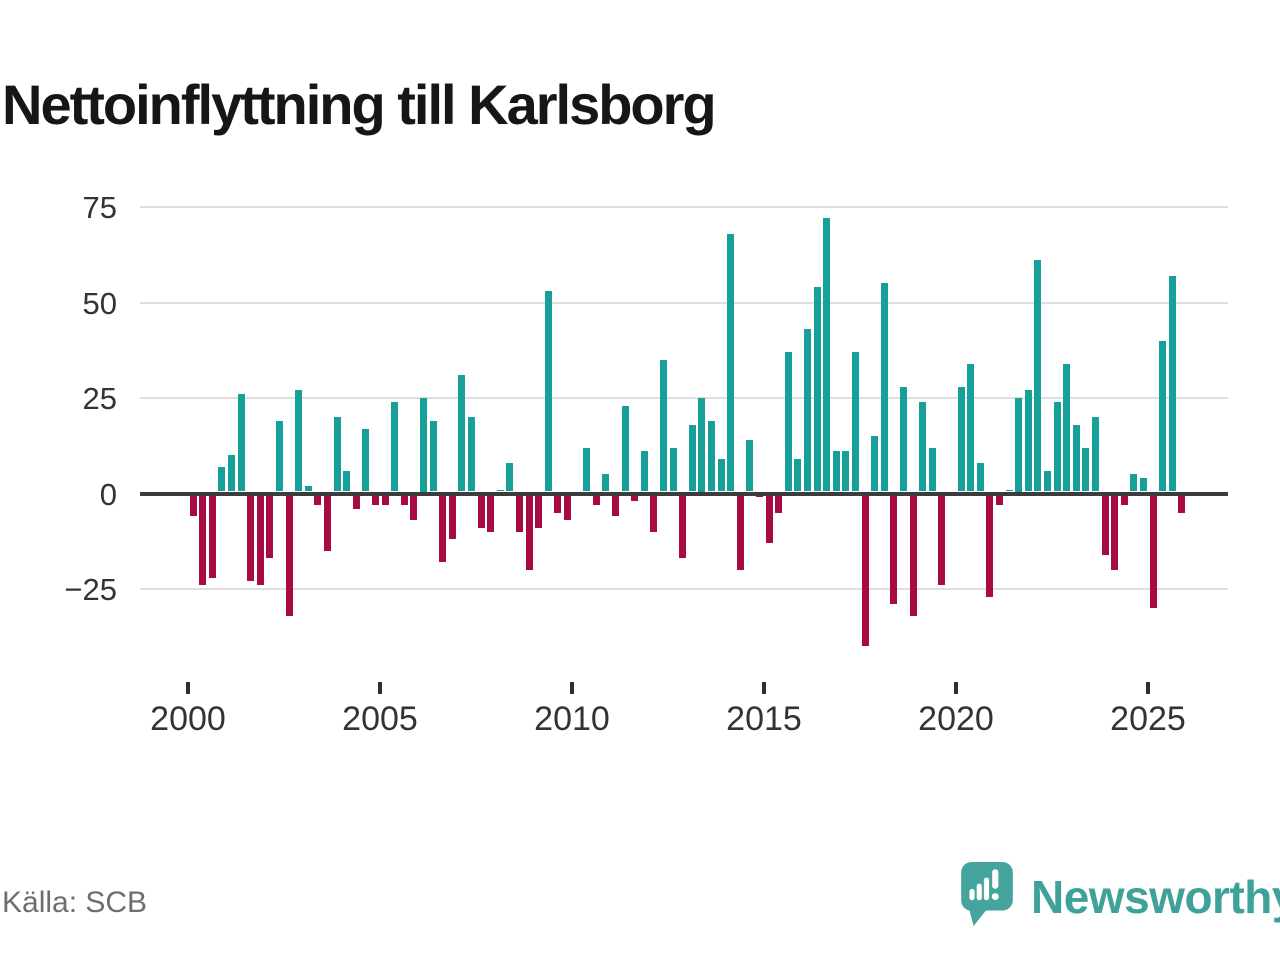 The image size is (1280, 960). Describe the element at coordinates (260, 540) in the screenshot. I see `bar-2001-q4` at that location.